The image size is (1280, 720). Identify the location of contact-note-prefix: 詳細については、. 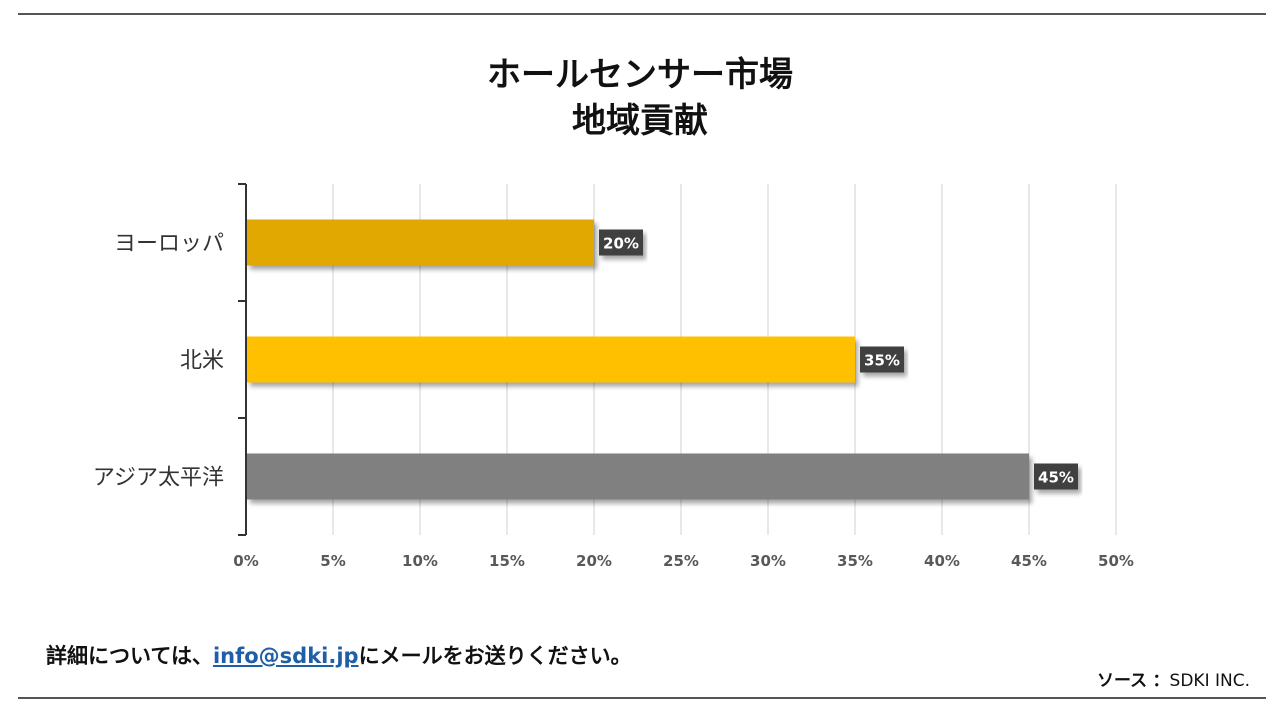
(129, 656).